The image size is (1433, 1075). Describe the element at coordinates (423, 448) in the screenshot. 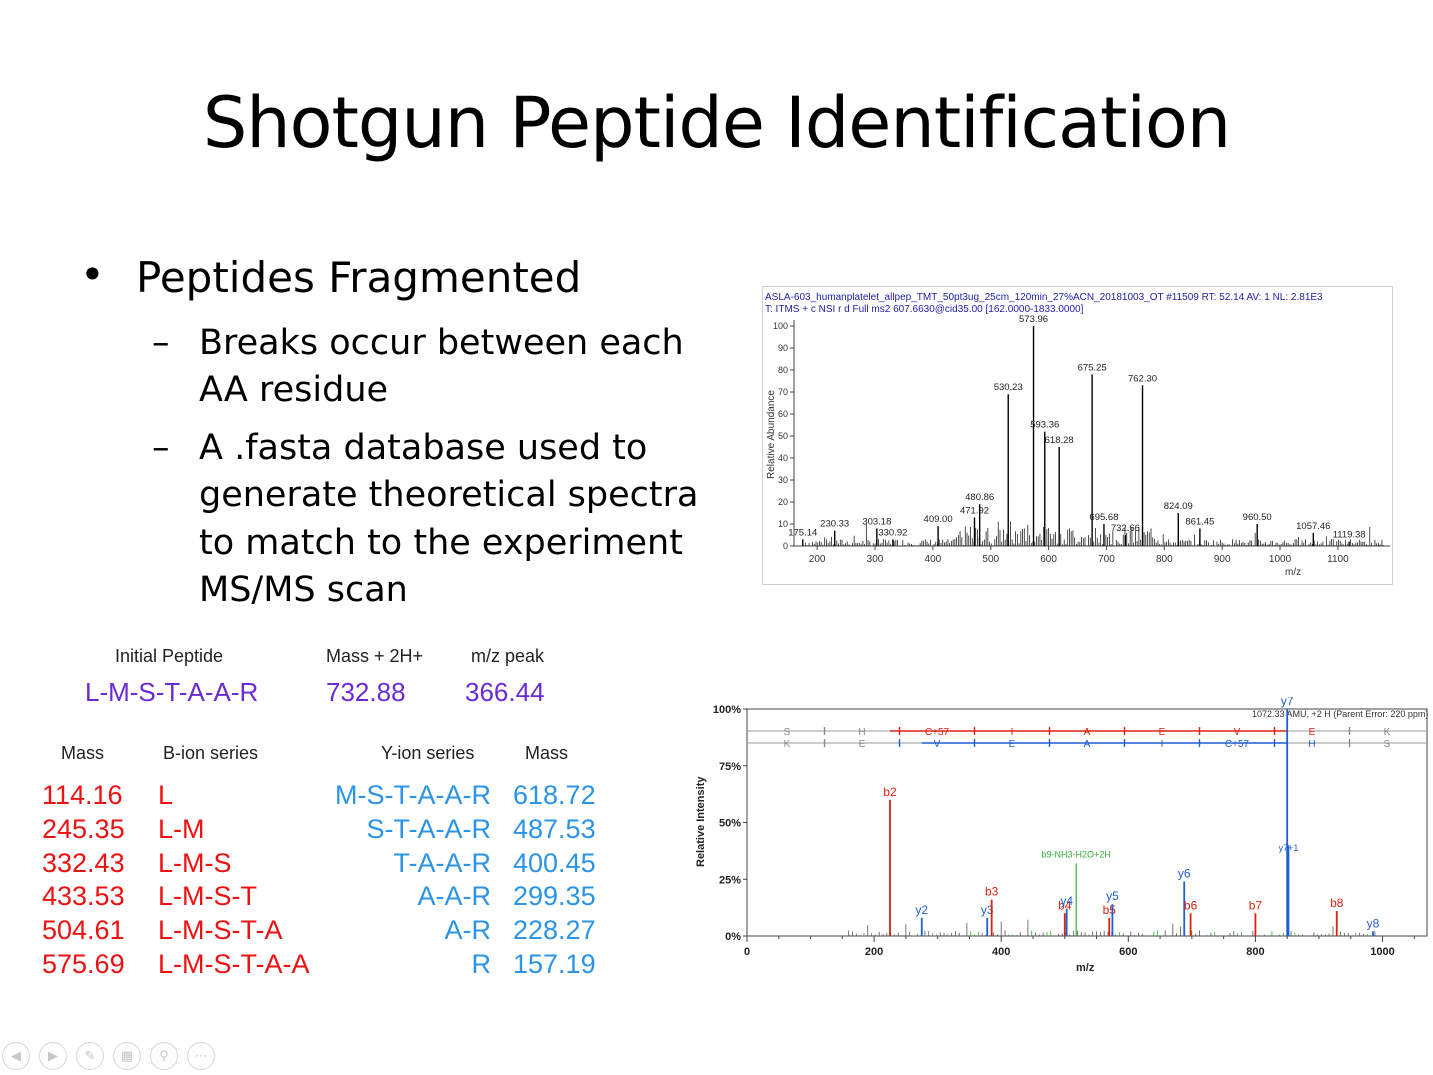

I see `sub-bullet-line: A .fasta database used to` at that location.